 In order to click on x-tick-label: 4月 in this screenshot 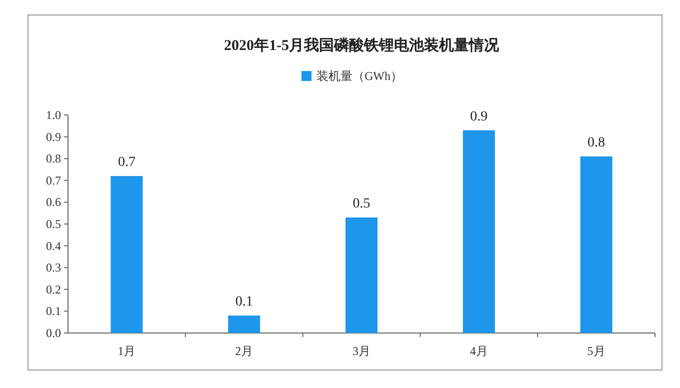, I will do `click(479, 351)`.